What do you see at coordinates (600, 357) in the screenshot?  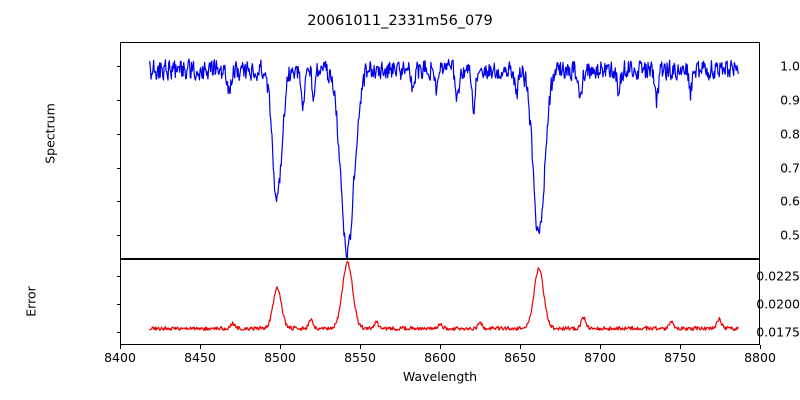 I see `x-tick-label: 8700` at bounding box center [600, 357].